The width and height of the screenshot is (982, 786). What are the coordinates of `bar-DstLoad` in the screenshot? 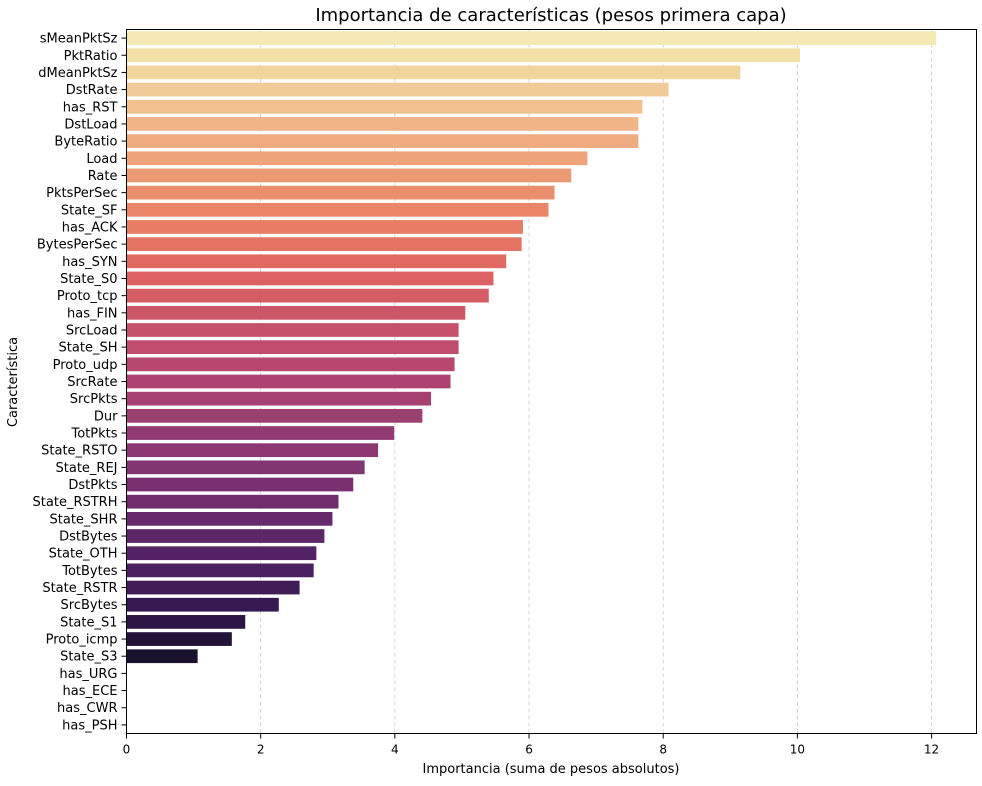 It's located at (382, 124).